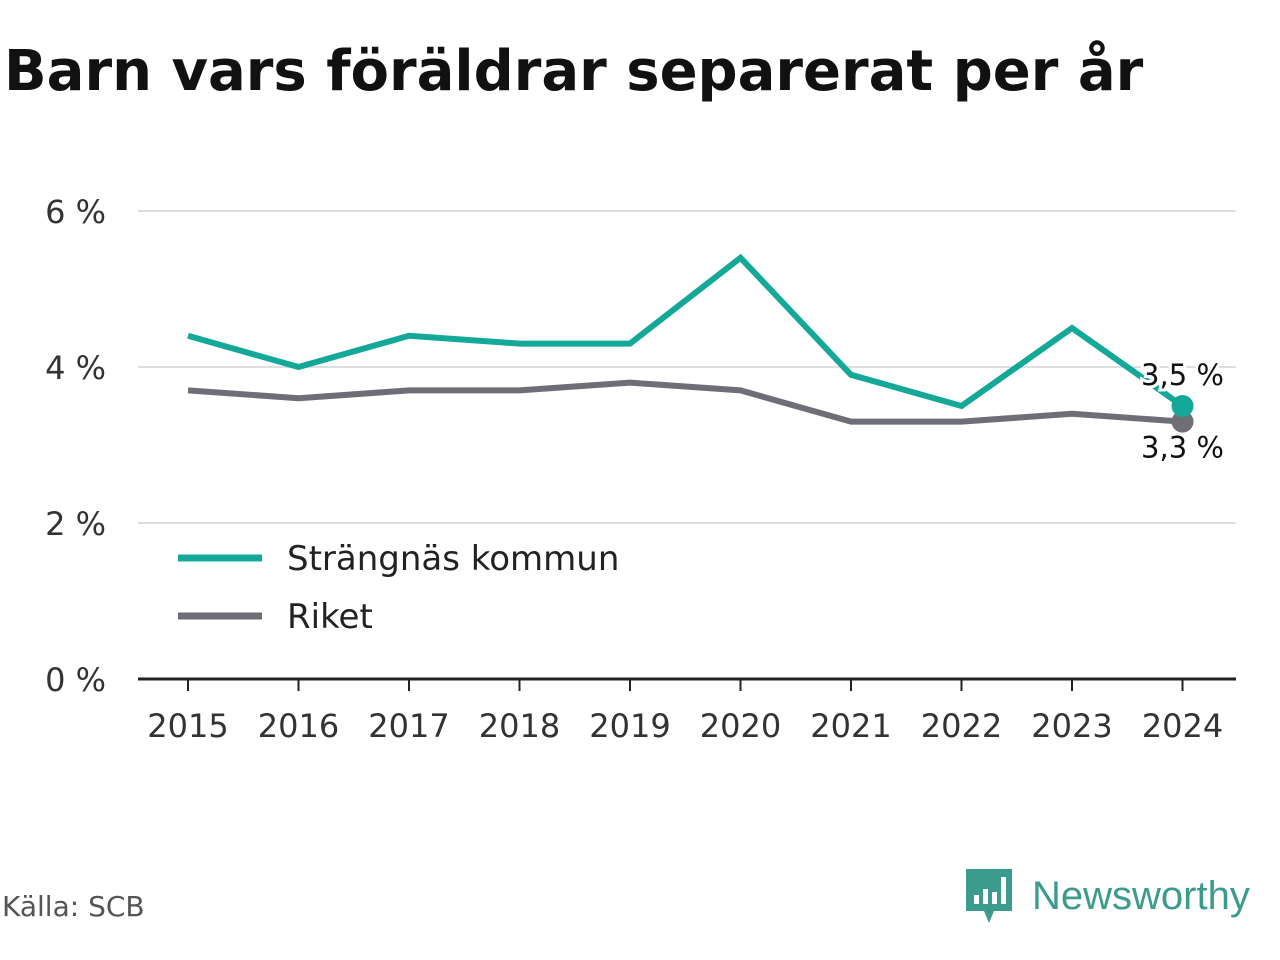 The height and width of the screenshot is (960, 1280). I want to click on x-tick-label: 2022, so click(961, 726).